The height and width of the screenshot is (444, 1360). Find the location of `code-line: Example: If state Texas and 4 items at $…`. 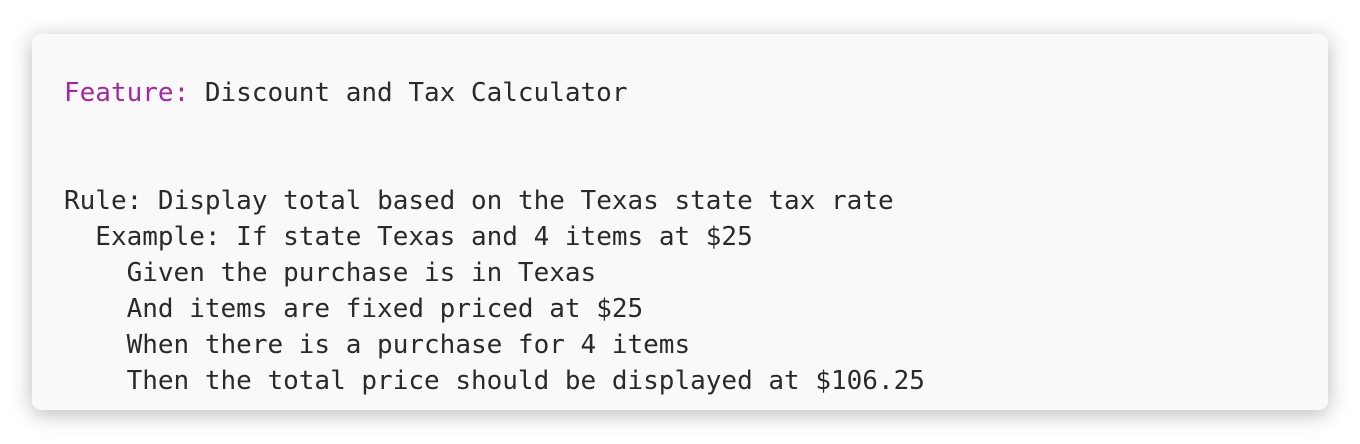

code-line: Example: If state Texas and 4 items at $… is located at coordinates (424, 237).